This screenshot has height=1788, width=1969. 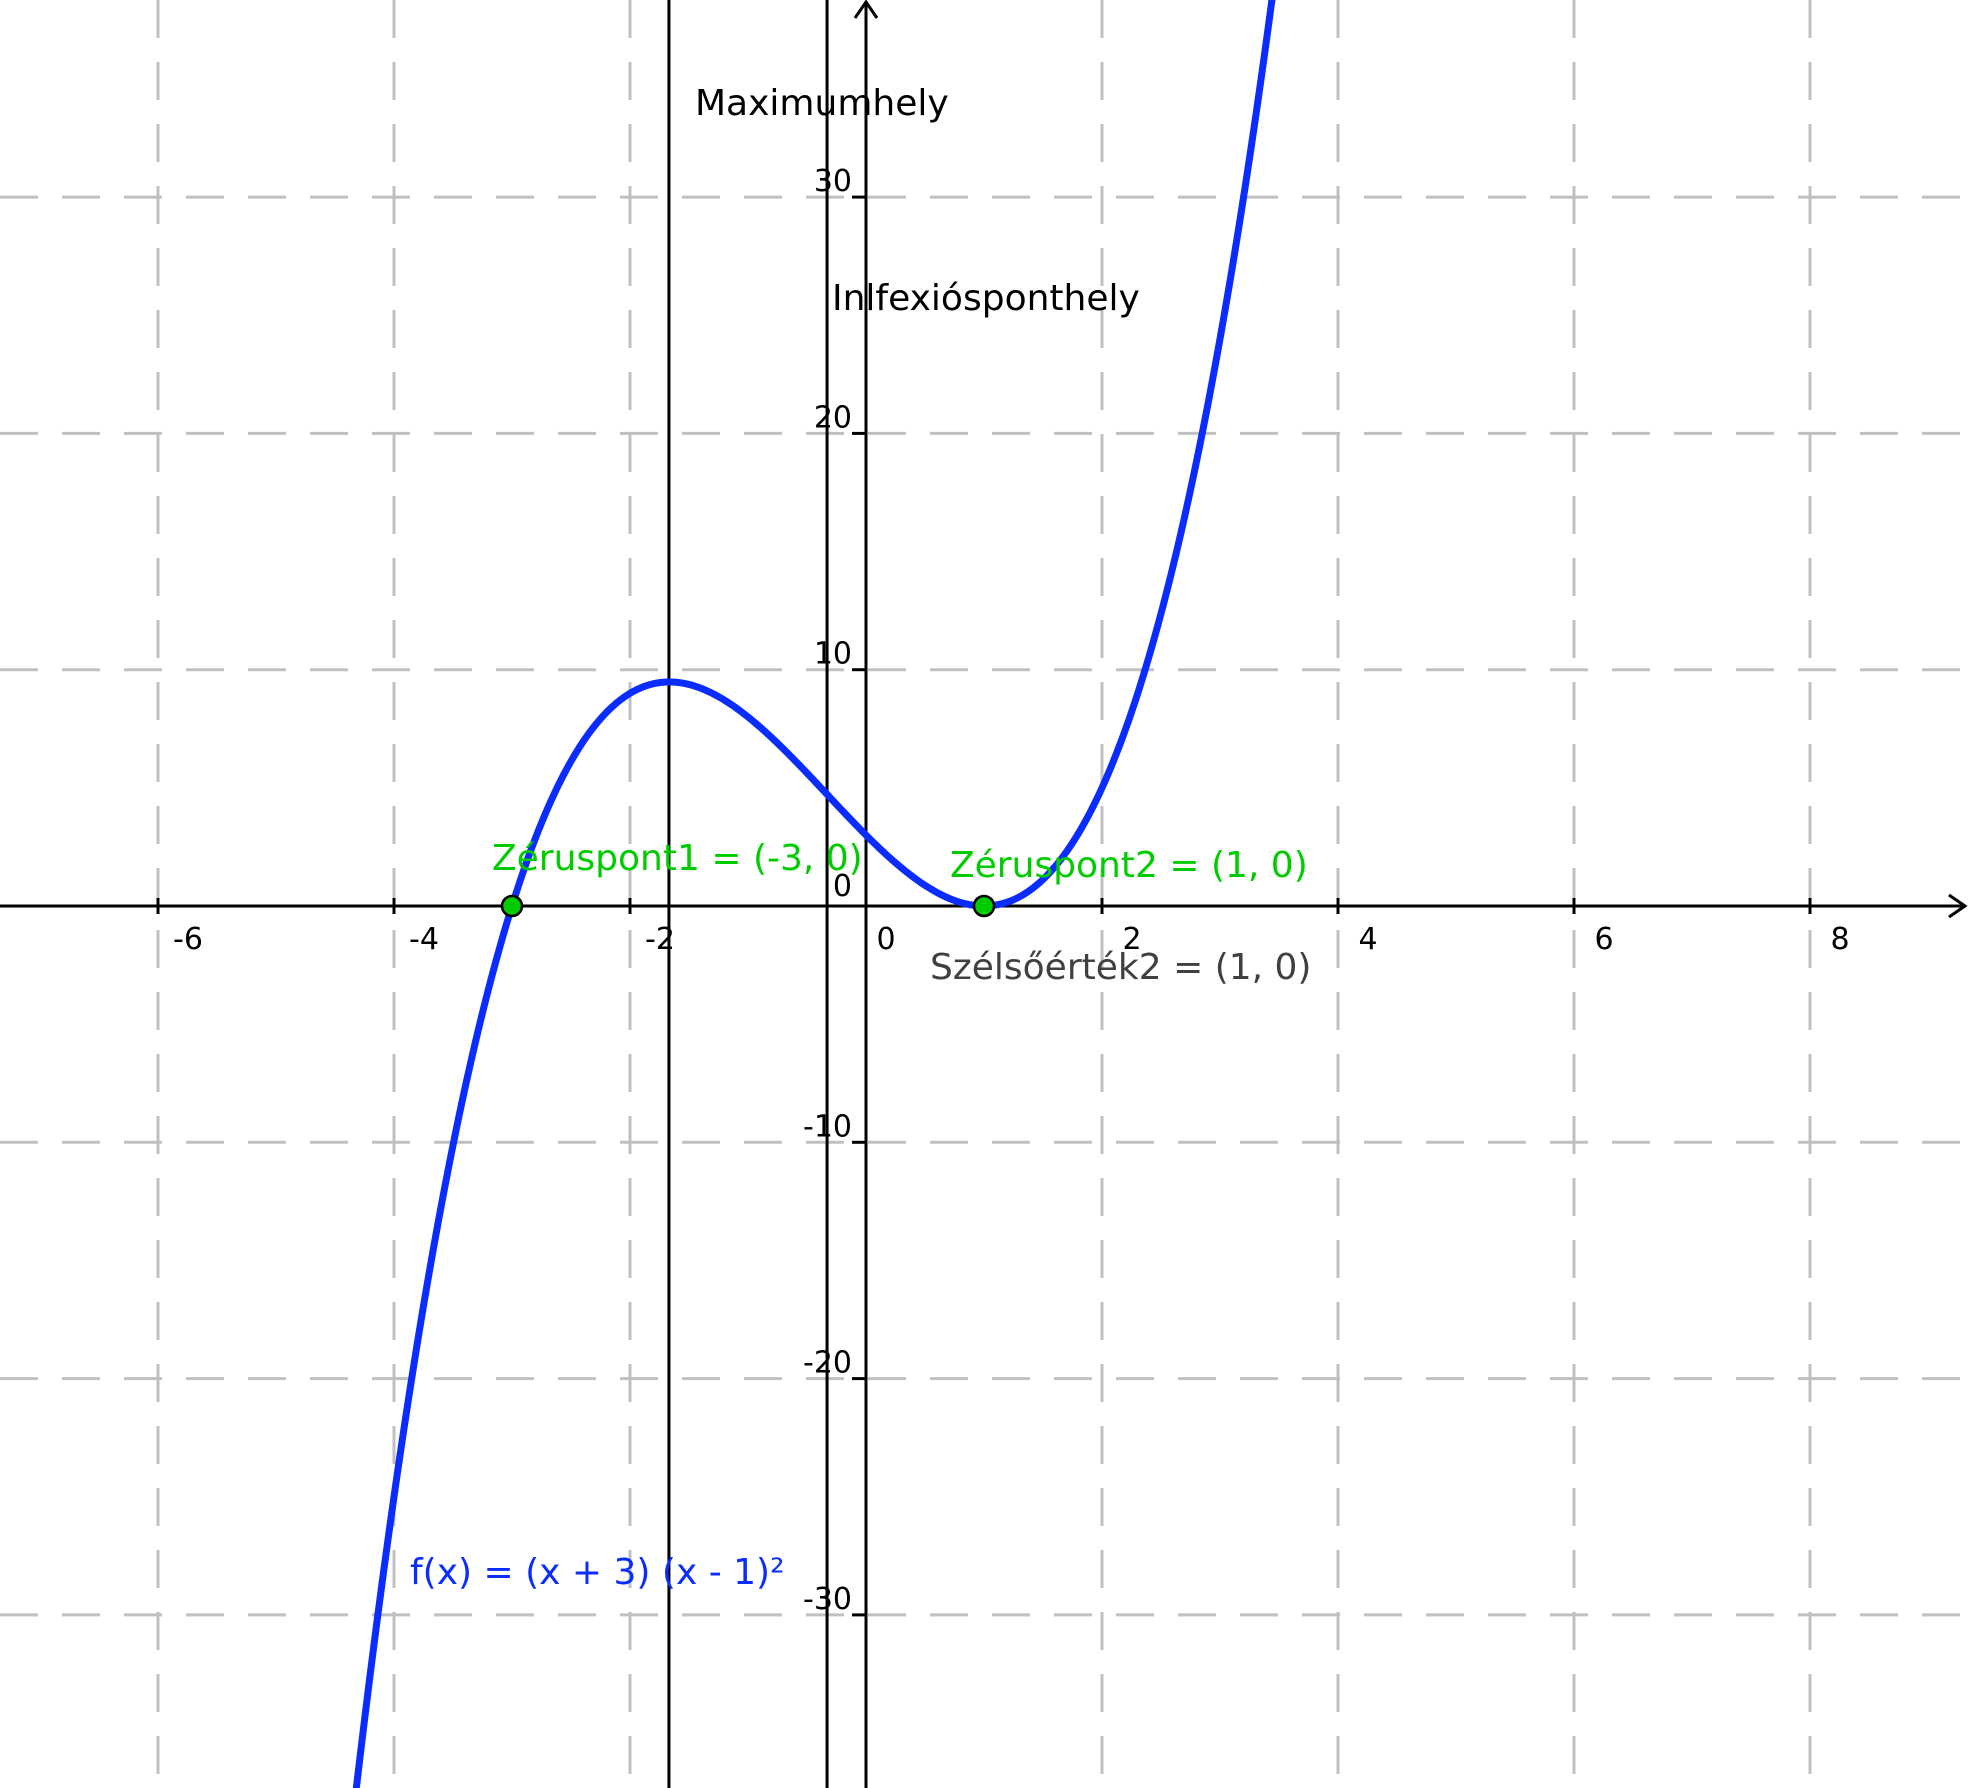 I want to click on x-tick-label: -2, so click(x=660, y=939).